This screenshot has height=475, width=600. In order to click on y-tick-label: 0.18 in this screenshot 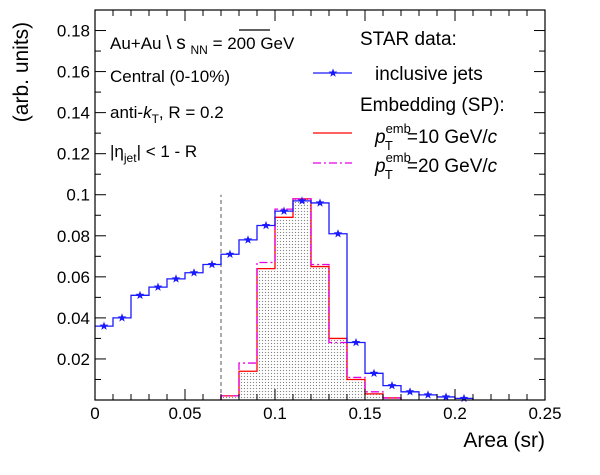, I will do `click(73, 31)`.